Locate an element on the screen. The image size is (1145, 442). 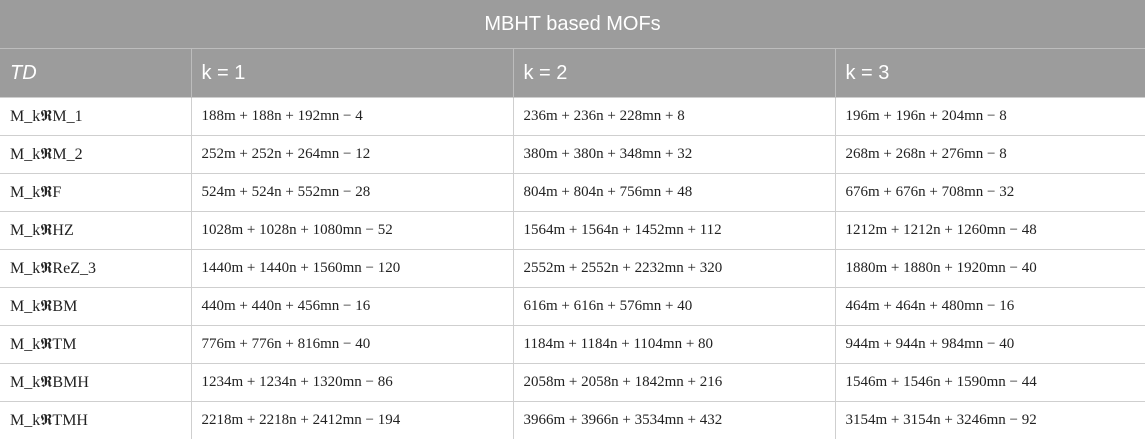
row-label: M_k𝕽F is located at coordinates (96, 192).